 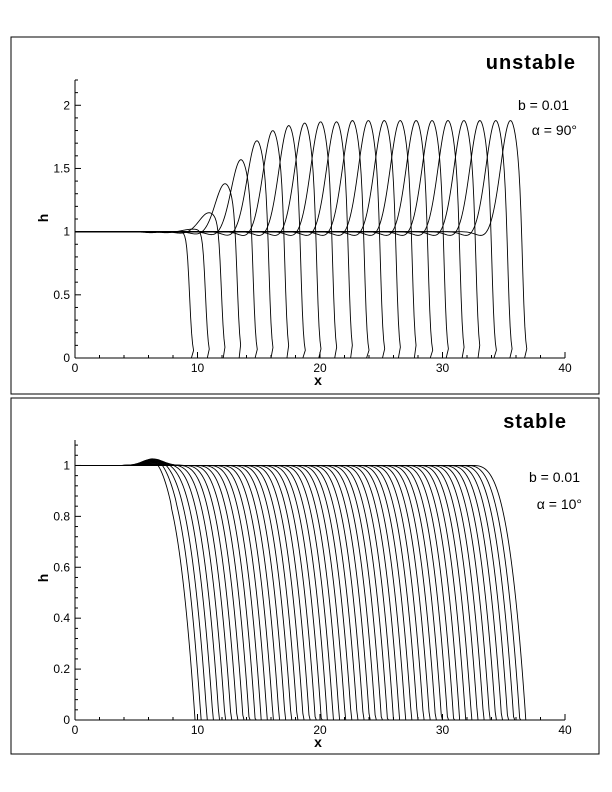 What do you see at coordinates (61, 618) in the screenshot?
I see `y-tick-label: 0.4` at bounding box center [61, 618].